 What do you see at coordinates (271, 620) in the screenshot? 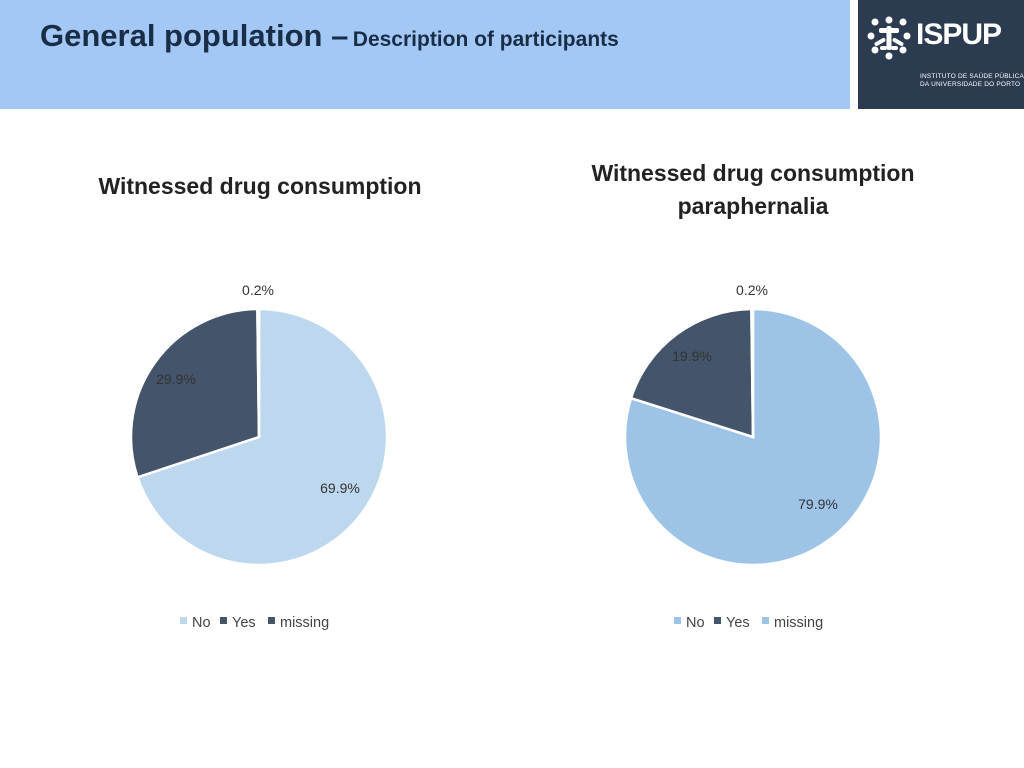
I see `chart-1-legend-swatch-missing` at bounding box center [271, 620].